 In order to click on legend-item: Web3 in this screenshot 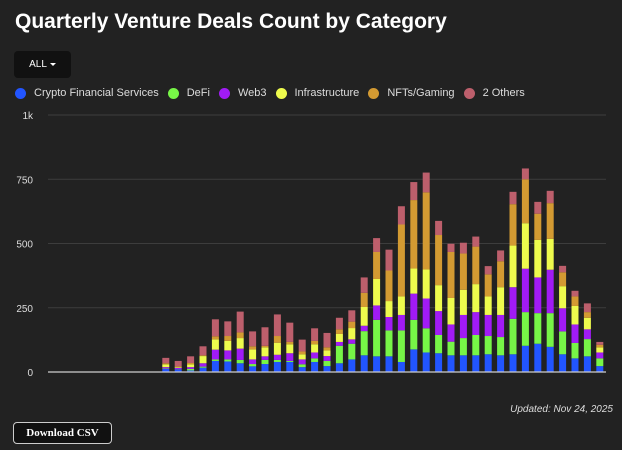, I will do `click(242, 93)`.